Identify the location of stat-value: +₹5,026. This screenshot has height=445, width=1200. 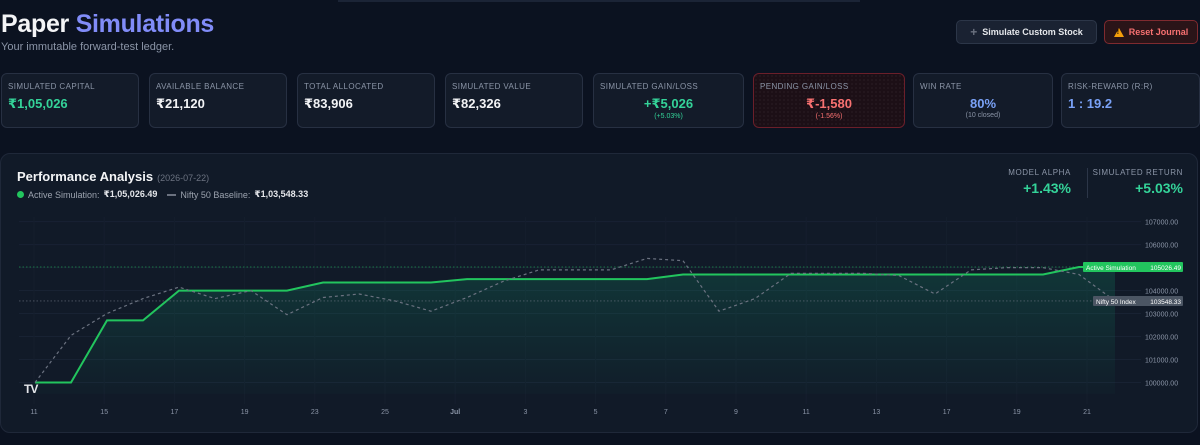
(668, 103).